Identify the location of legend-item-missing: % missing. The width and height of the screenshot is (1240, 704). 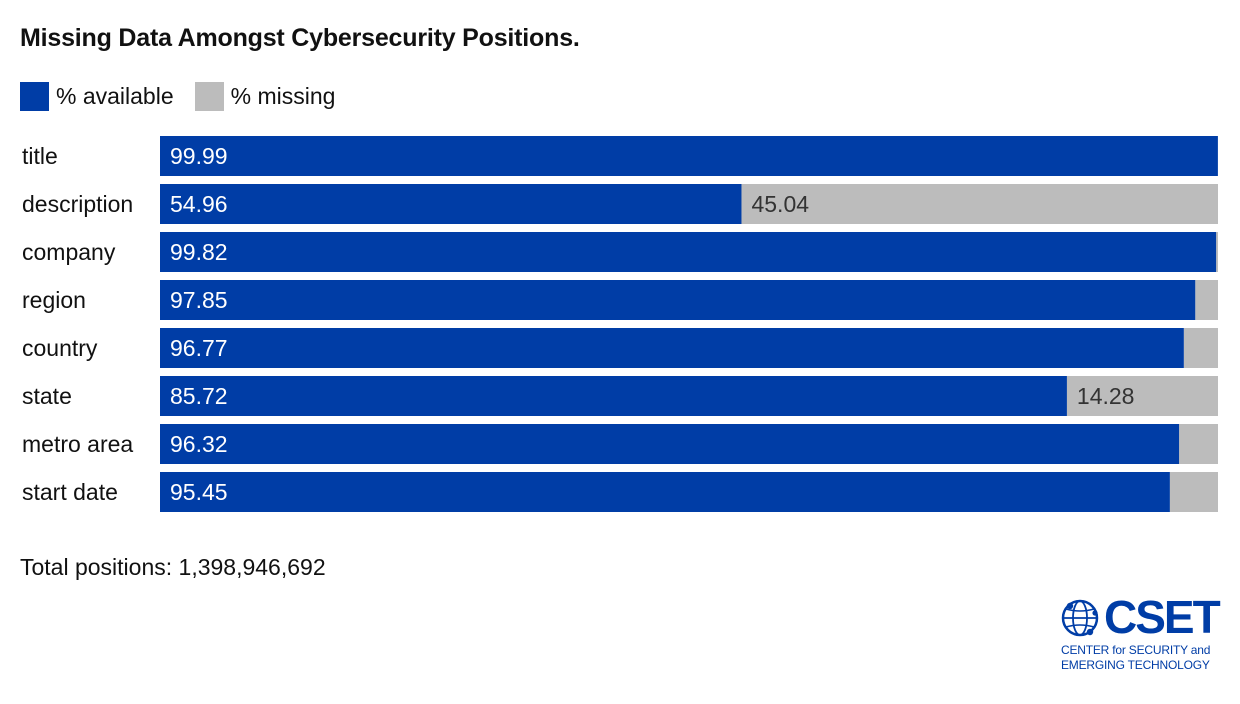
(265, 96).